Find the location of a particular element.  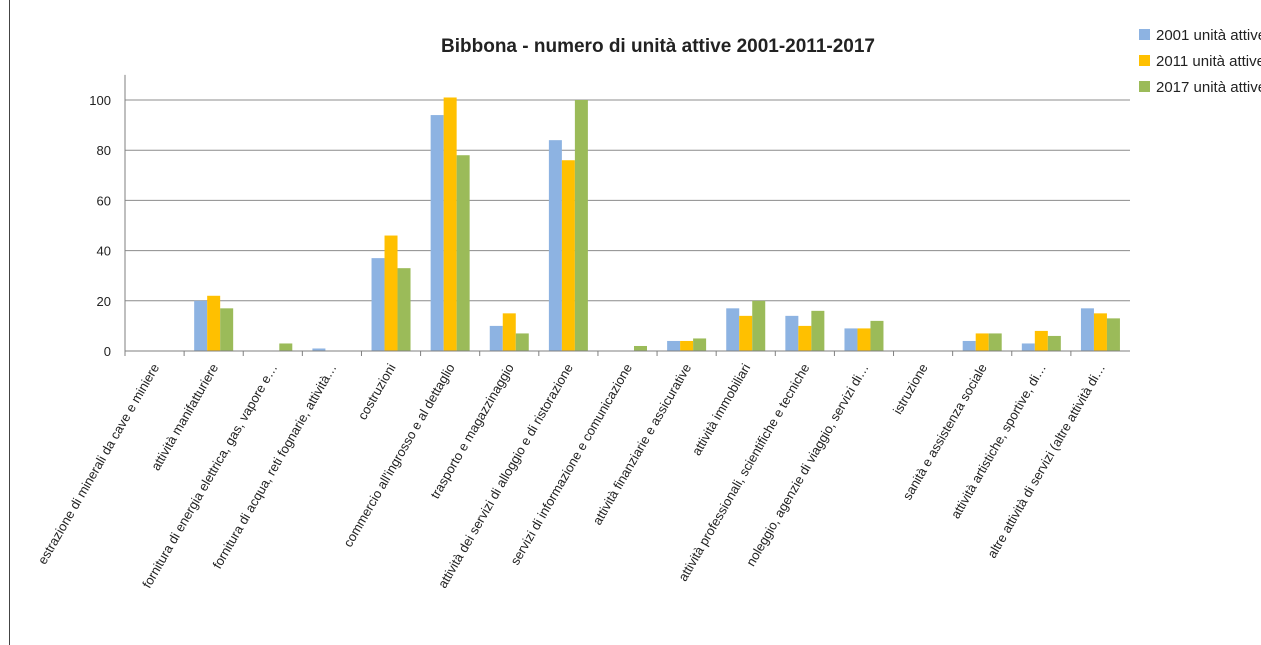

y-axis-ticks: 0 20 40 60 80 100 is located at coordinates (100, 226).